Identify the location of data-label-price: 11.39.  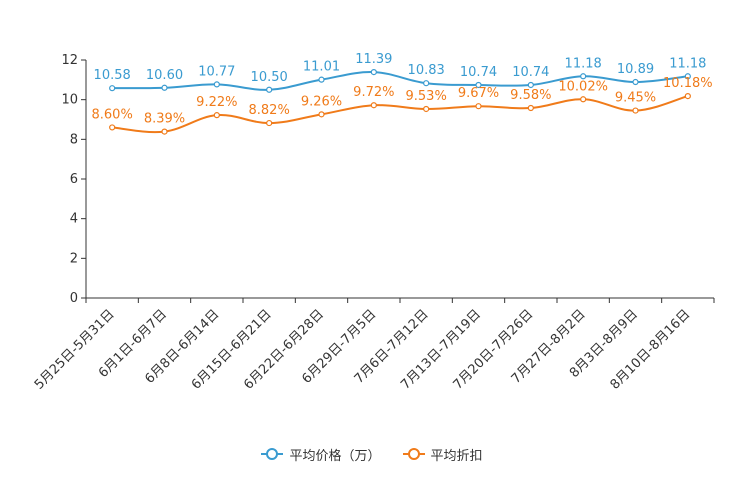
(373, 59).